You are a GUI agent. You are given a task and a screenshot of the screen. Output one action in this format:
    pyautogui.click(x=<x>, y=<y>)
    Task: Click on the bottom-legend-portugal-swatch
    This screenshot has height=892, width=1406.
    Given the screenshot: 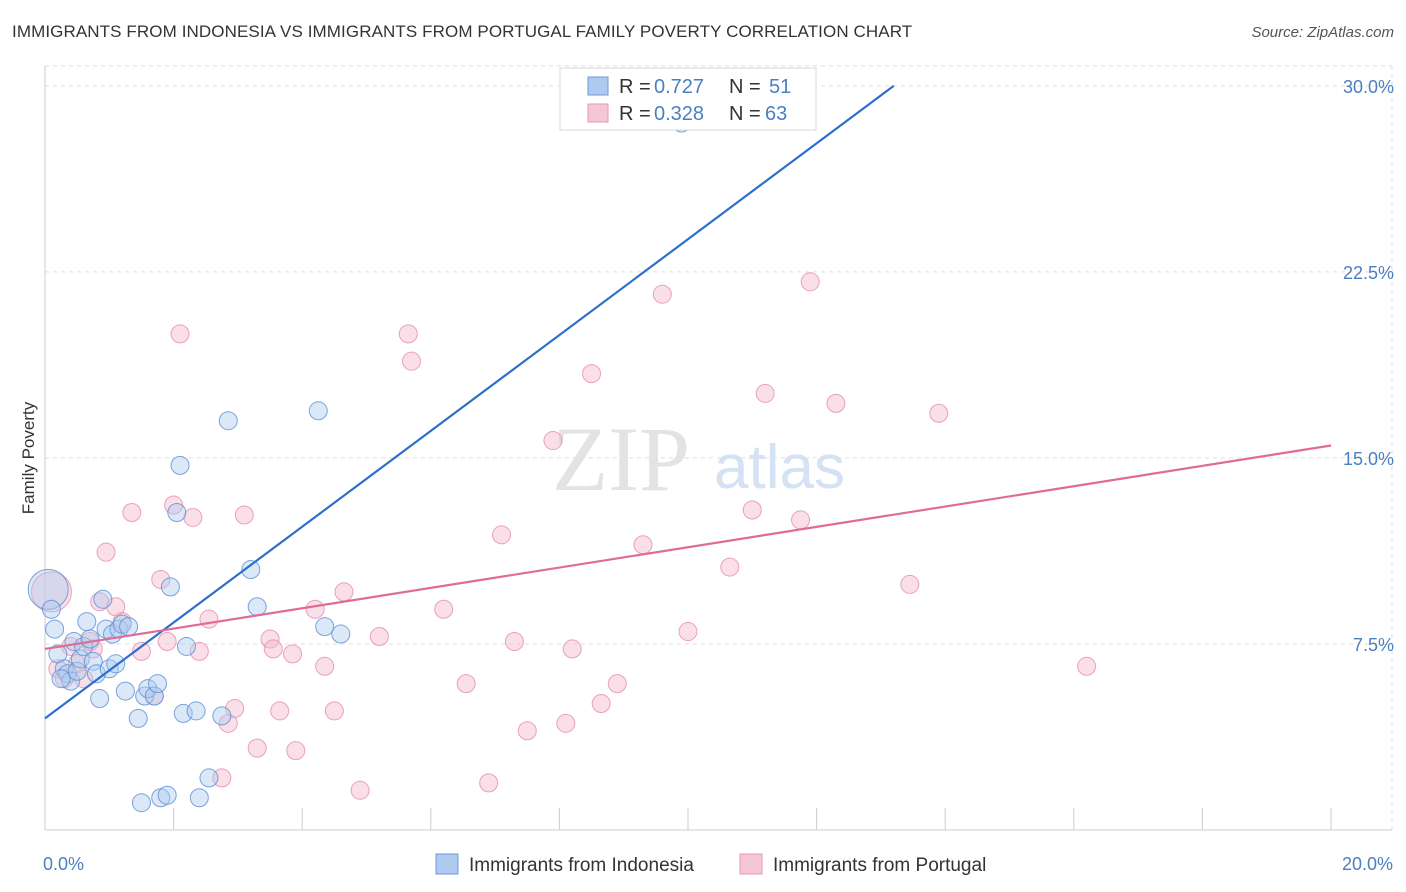 What is the action you would take?
    pyautogui.click(x=751, y=864)
    